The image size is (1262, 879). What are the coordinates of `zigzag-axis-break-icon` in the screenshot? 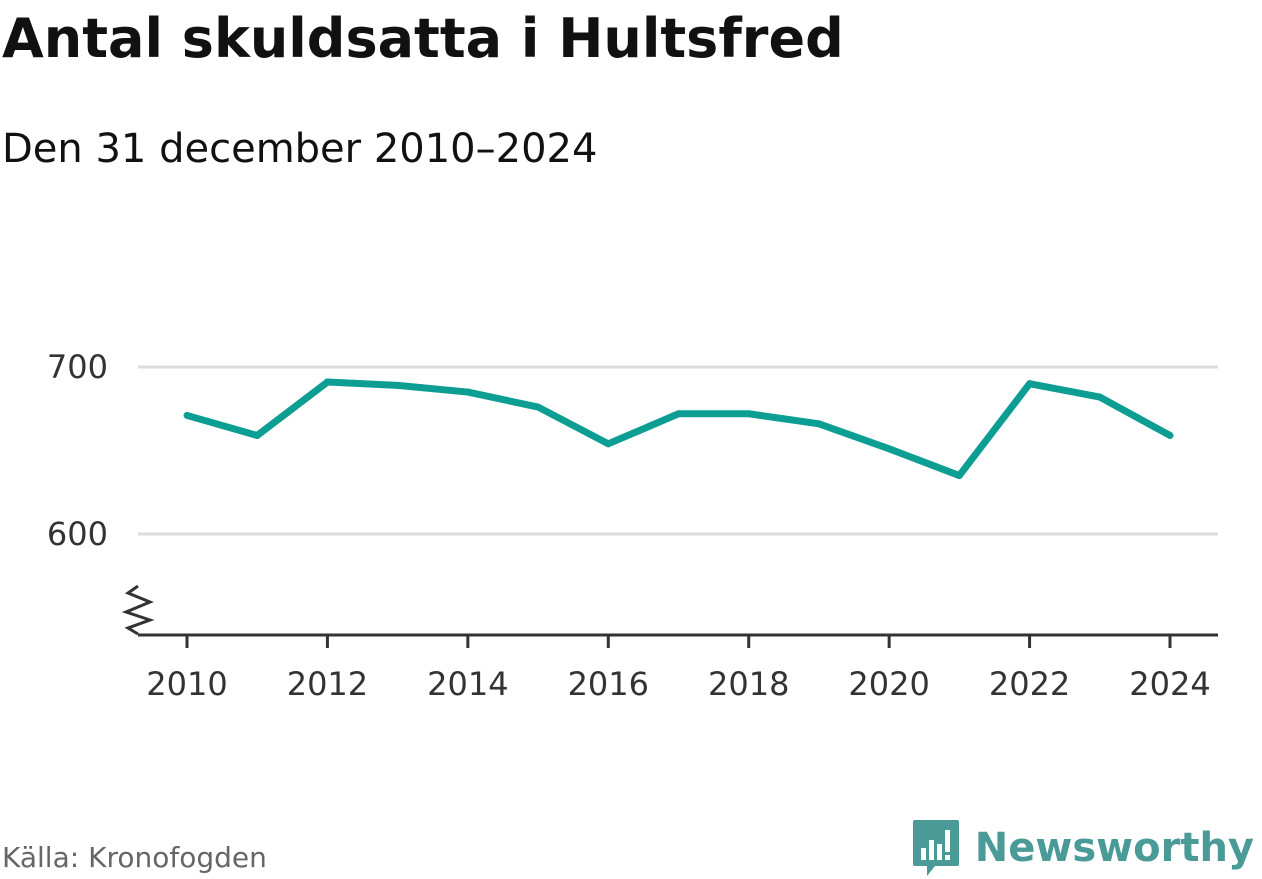 It's located at (138, 610).